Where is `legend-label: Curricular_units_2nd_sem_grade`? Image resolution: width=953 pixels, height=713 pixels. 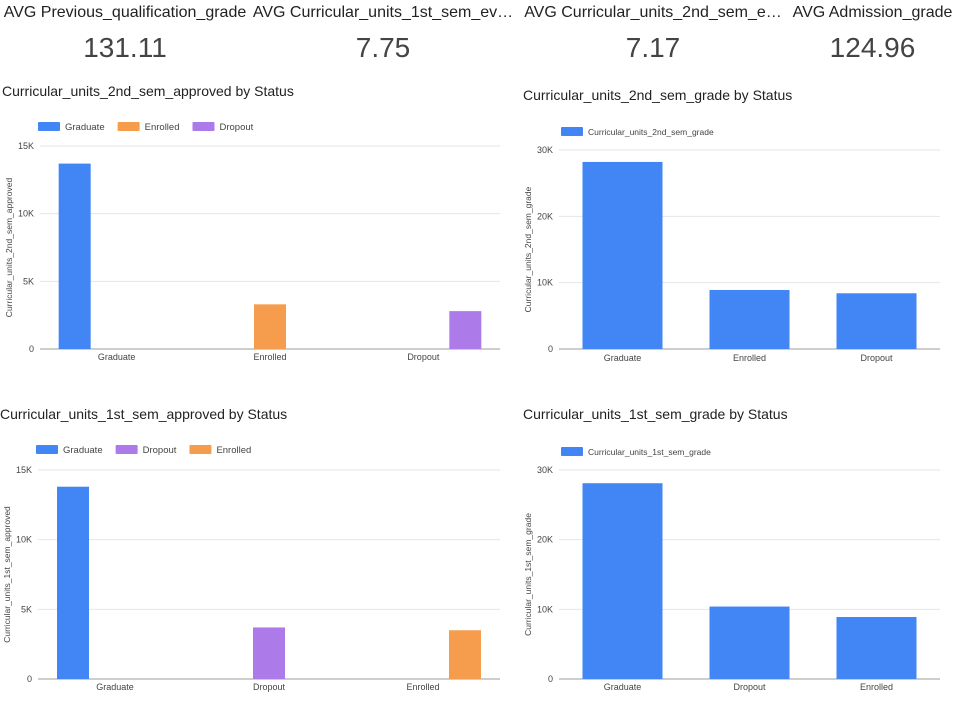
legend-label: Curricular_units_2nd_sem_grade is located at coordinates (651, 132).